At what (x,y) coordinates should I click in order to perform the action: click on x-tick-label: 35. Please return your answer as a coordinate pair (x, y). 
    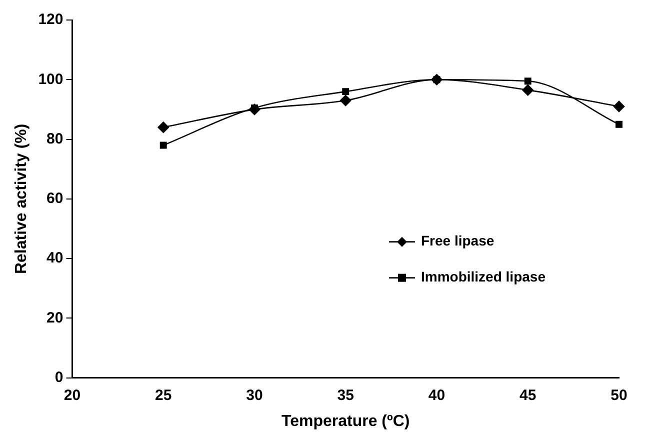
    Looking at the image, I should click on (345, 395).